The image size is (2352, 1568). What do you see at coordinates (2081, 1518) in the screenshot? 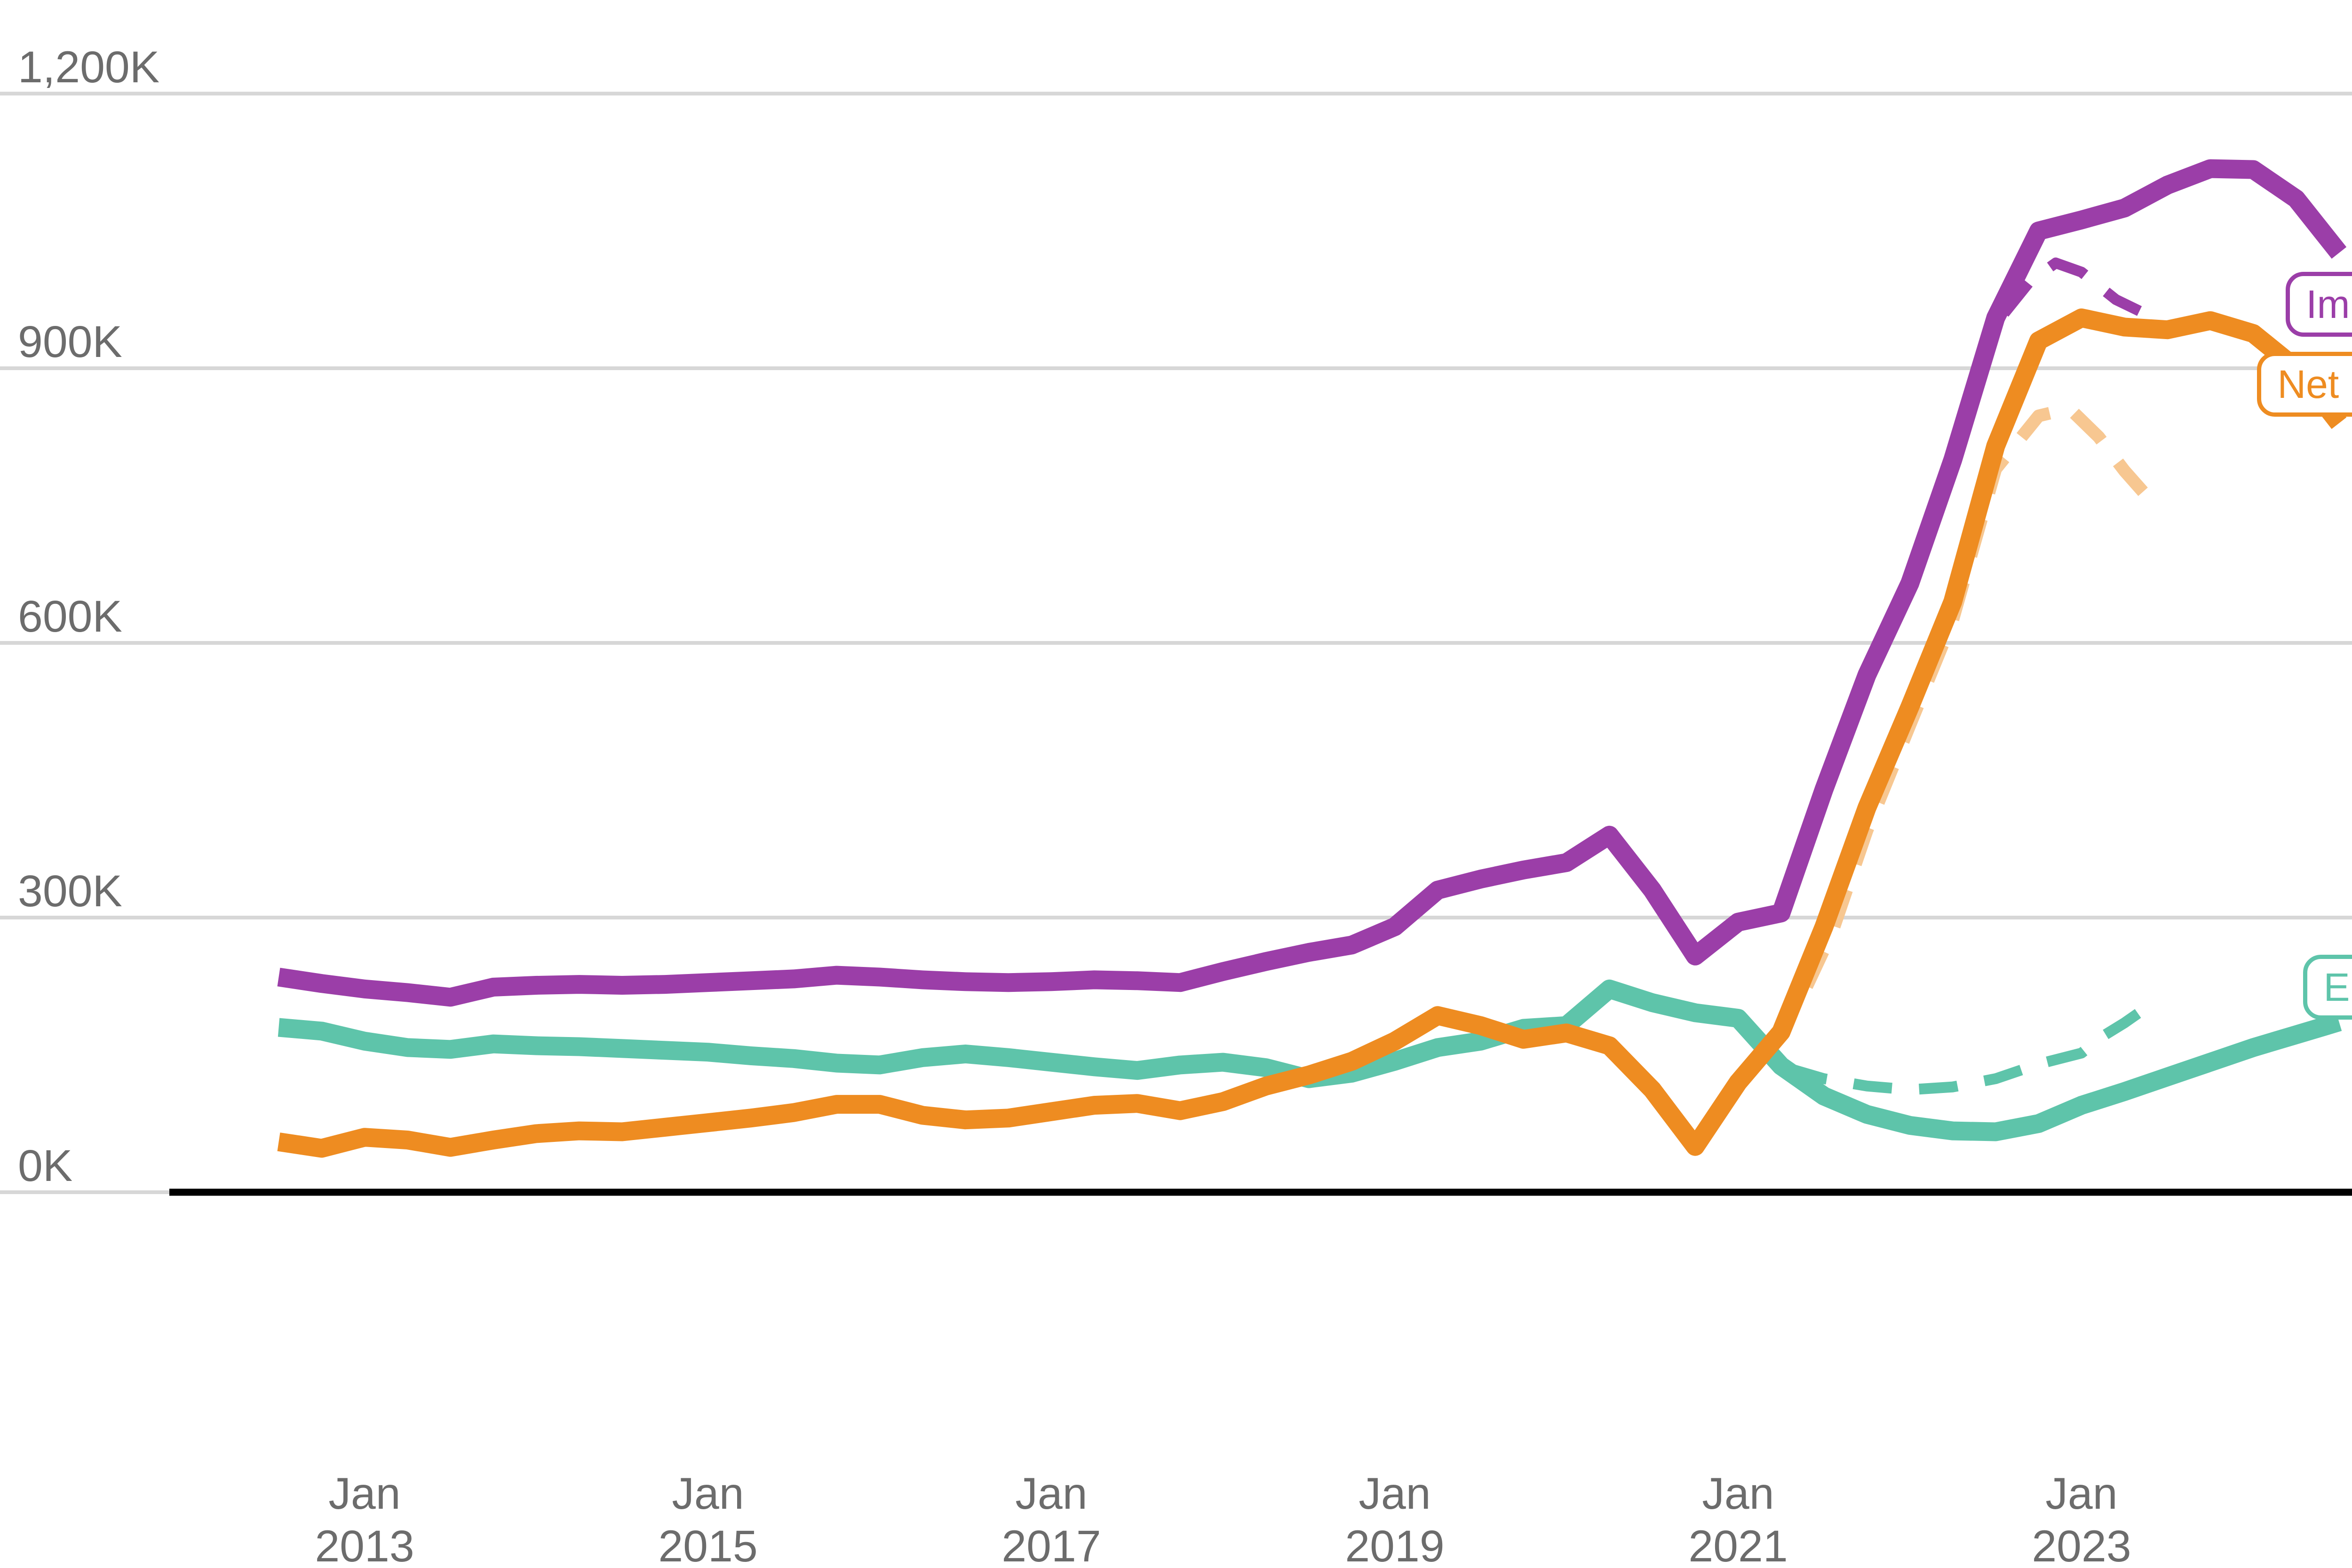
I see `x-tick-label-2023: Jan 2023` at bounding box center [2081, 1518].